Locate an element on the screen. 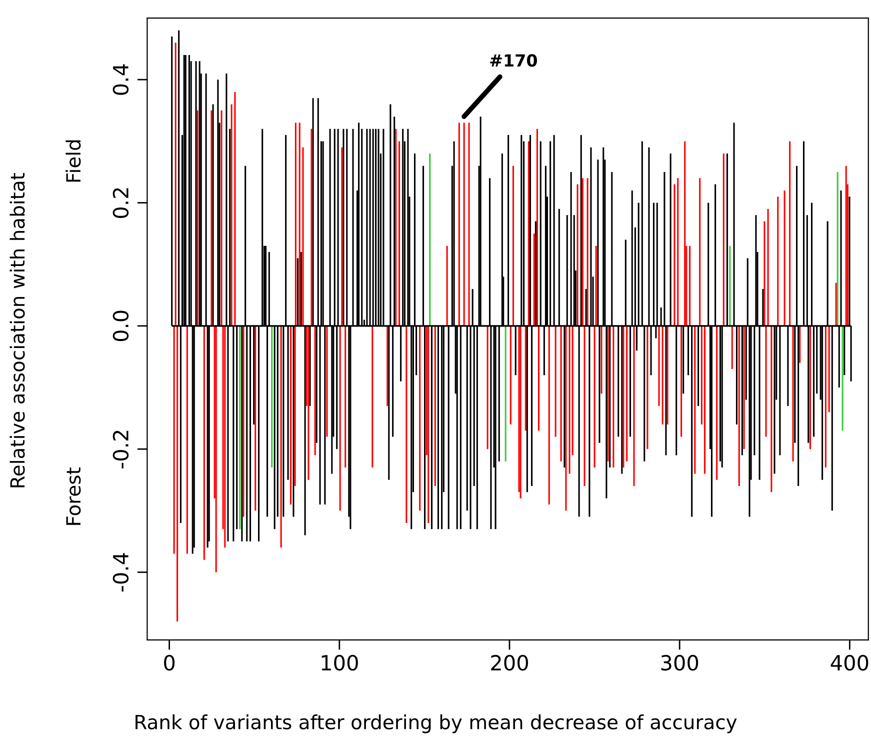 Image resolution: width=871 pixels, height=752 pixels. x-tick-label: 0 is located at coordinates (169, 662).